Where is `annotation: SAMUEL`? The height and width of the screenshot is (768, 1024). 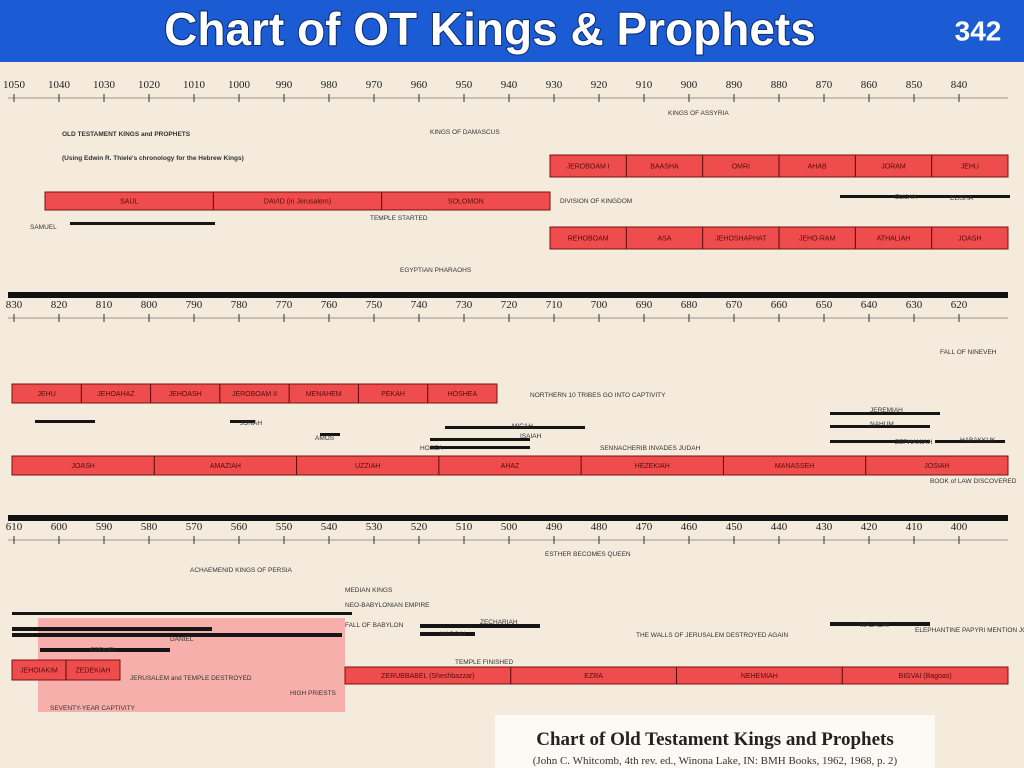
annotation: SAMUEL is located at coordinates (43, 227).